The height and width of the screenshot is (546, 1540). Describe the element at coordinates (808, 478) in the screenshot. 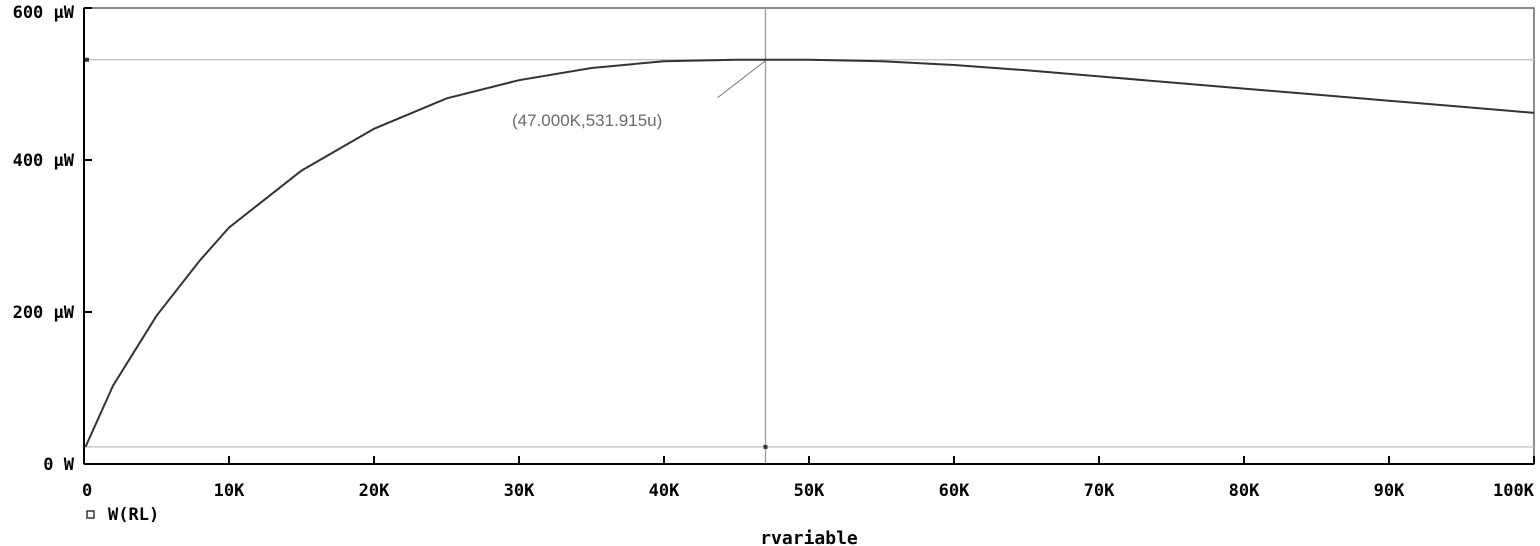

I see `x-axis-ticks: 0 10K 20K 30K 40K 50K 60K 70K 80K 90K 100K` at that location.